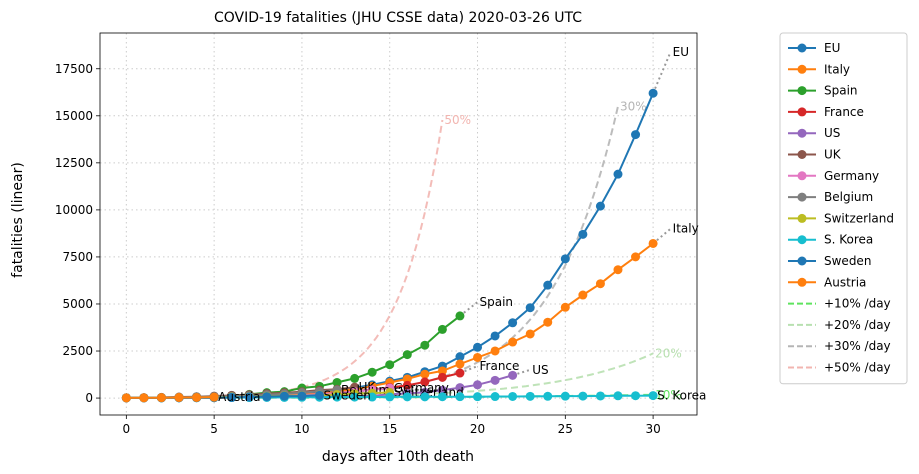 The width and height of the screenshot is (919, 474). I want to click on legend-label: +20% /day, so click(857, 325).